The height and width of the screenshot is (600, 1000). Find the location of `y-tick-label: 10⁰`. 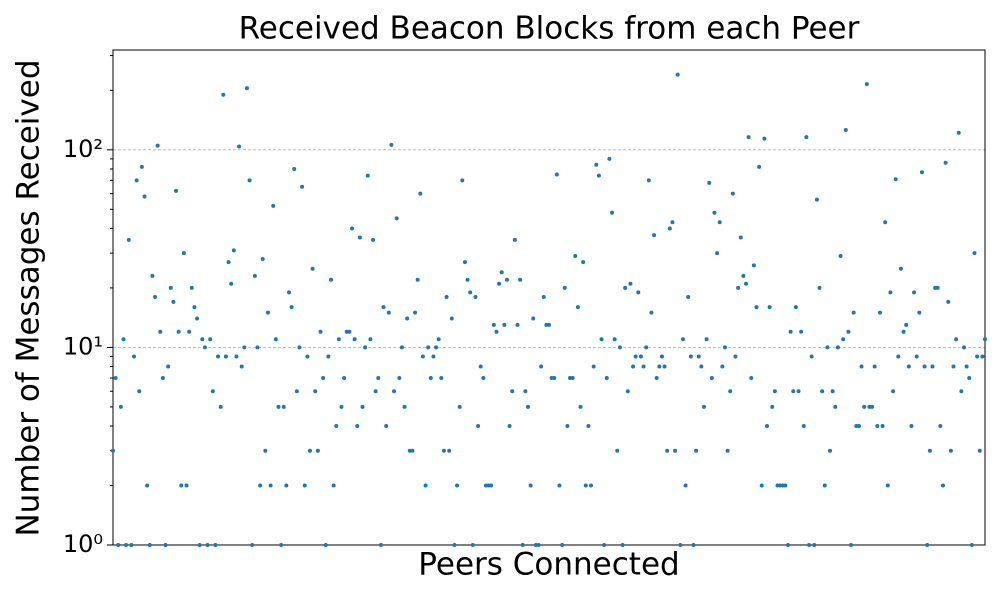

y-tick-label: 10⁰ is located at coordinates (83, 544).